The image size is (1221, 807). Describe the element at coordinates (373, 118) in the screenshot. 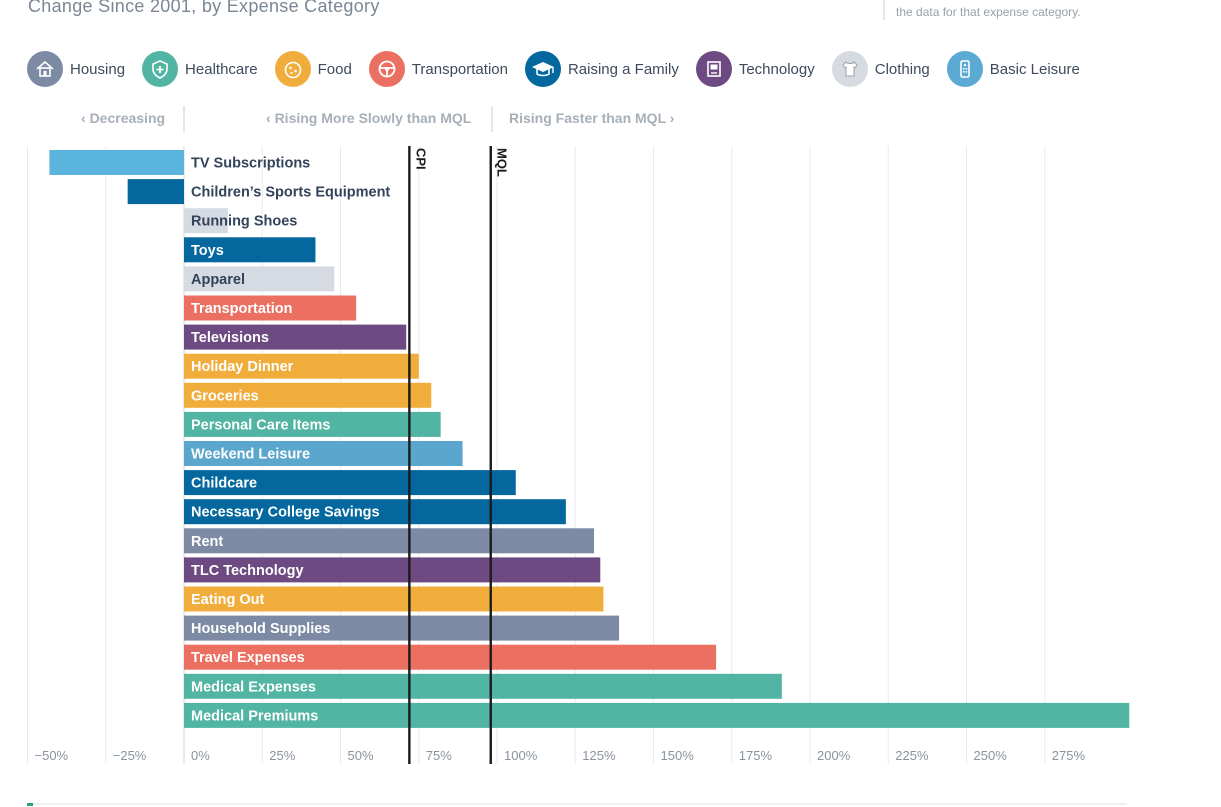

I see `zone-label: Rising More Slowly than MQL` at that location.